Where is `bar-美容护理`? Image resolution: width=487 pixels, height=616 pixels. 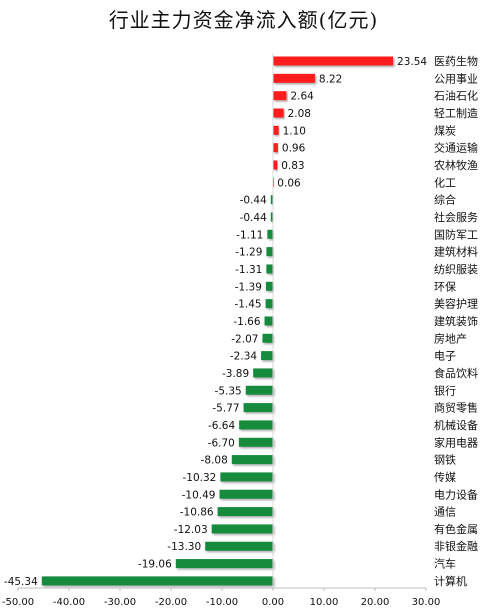
bar-美容护理 is located at coordinates (269, 304).